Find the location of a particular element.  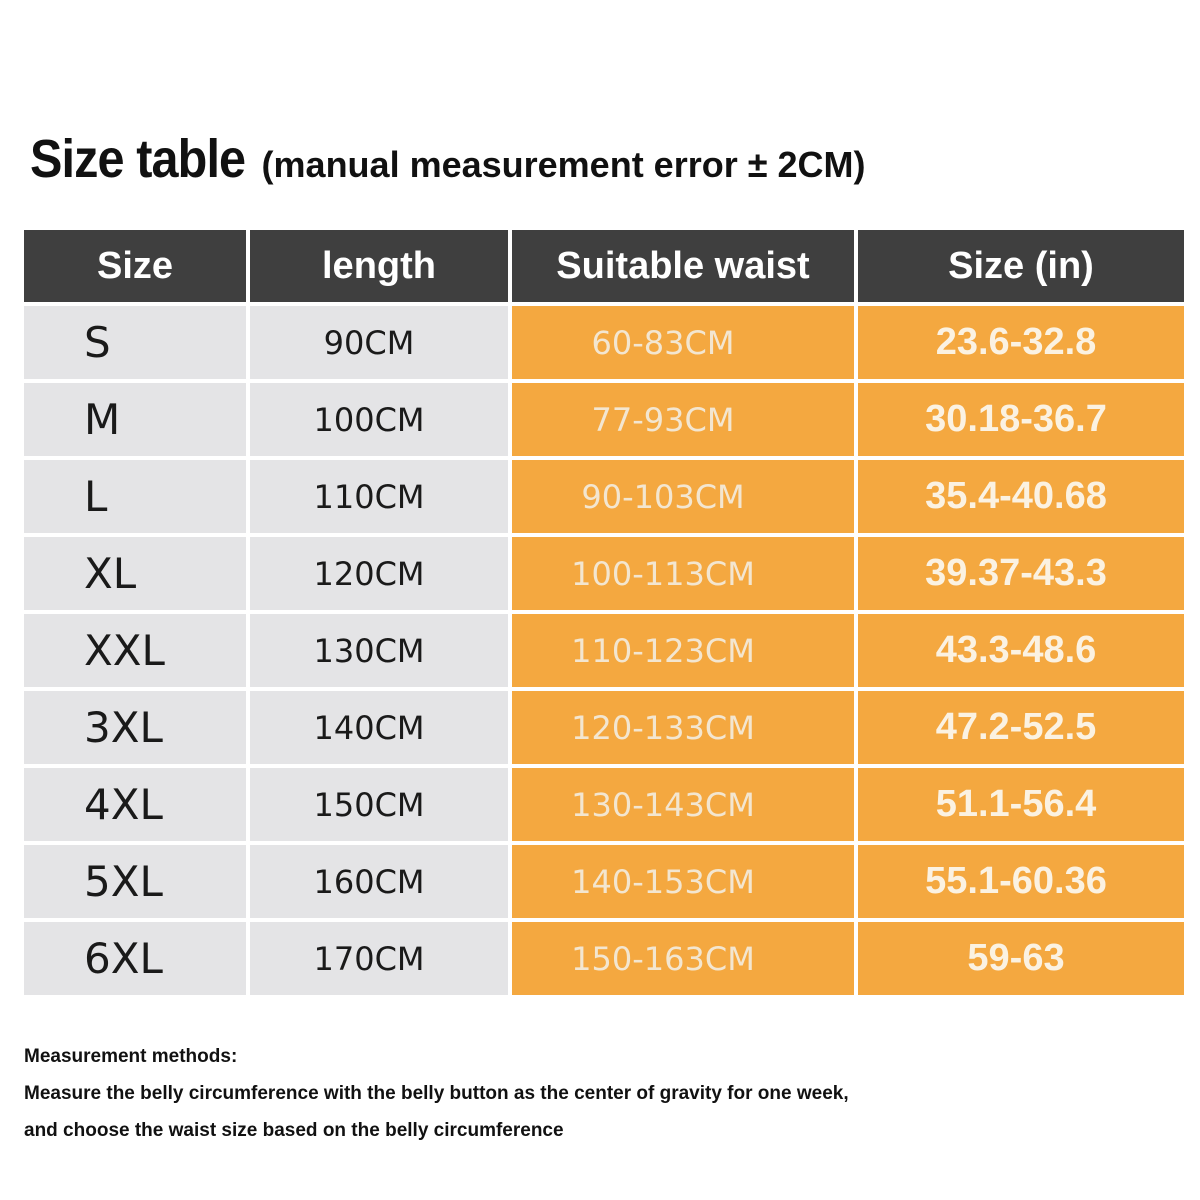

cell-length: 120CM is located at coordinates (379, 573).